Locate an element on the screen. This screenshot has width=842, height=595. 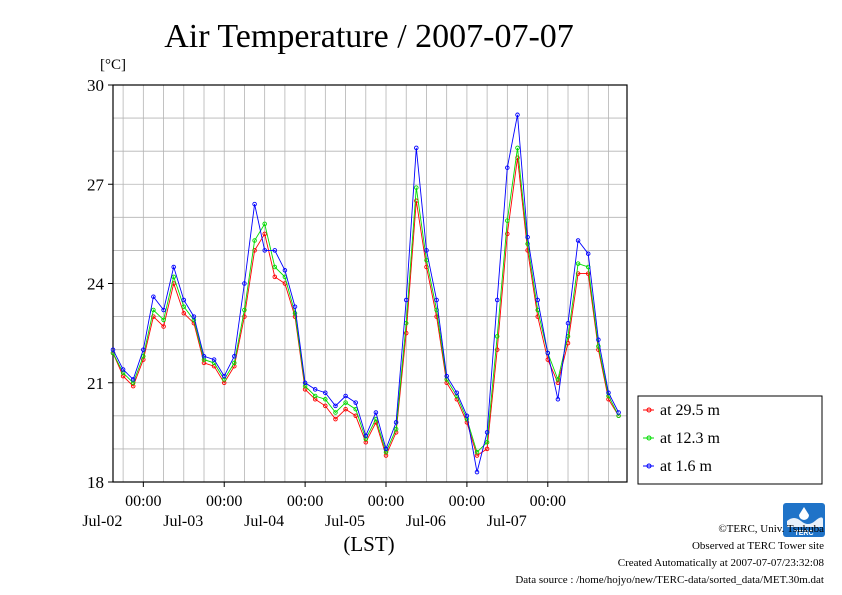
legend-label: at 1.6 m is located at coordinates (686, 466).